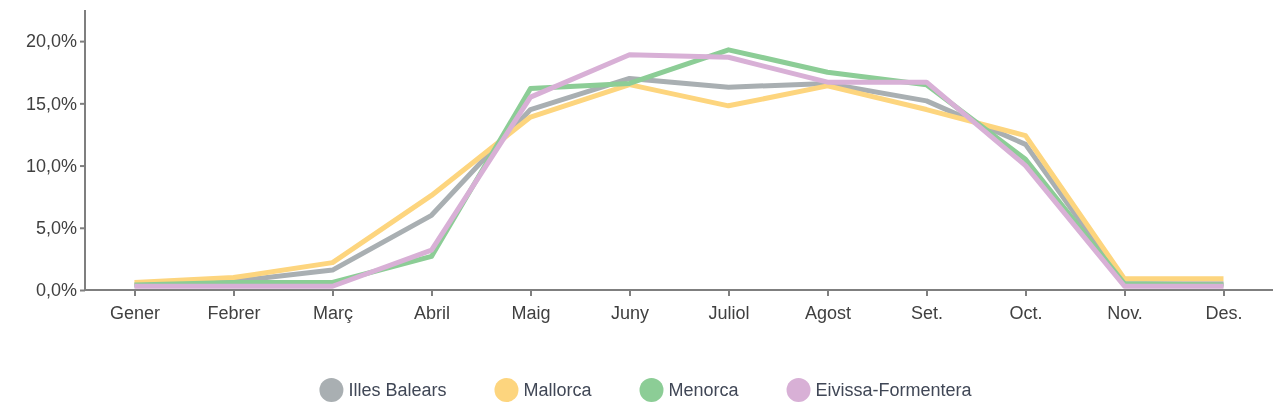 The image size is (1277, 405). Describe the element at coordinates (729, 312) in the screenshot. I see `x-tick-label: Juliol` at that location.